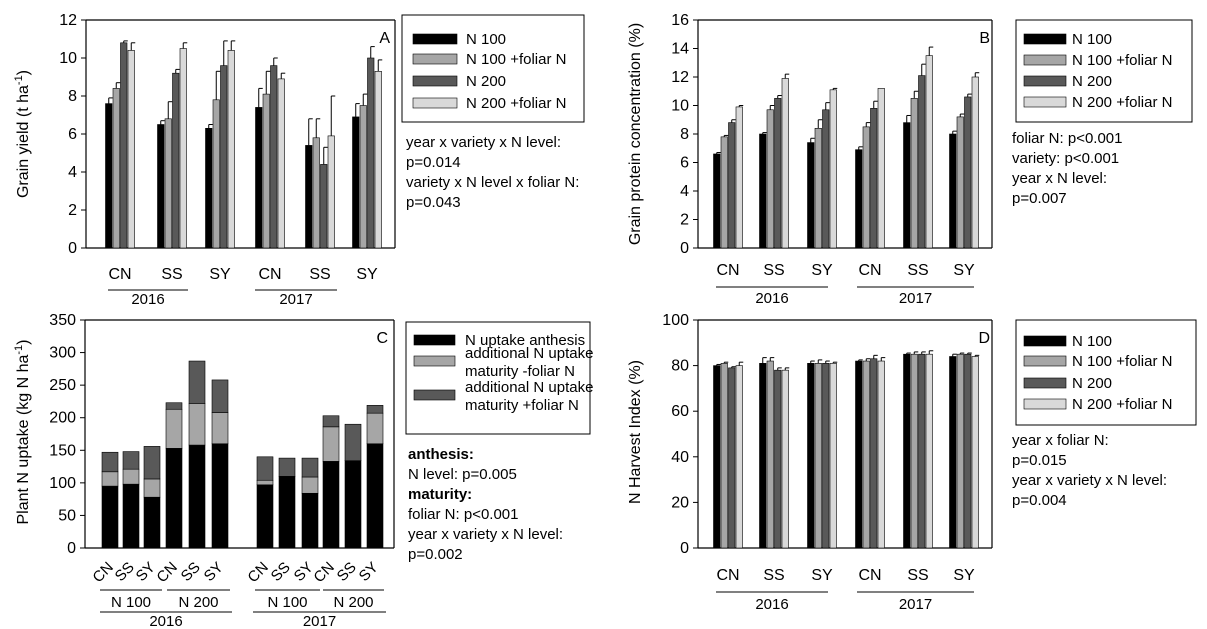 The height and width of the screenshot is (629, 1207). What do you see at coordinates (635, 432) in the screenshot?
I see `y-axis-label: N Harvest Index (%)` at bounding box center [635, 432].